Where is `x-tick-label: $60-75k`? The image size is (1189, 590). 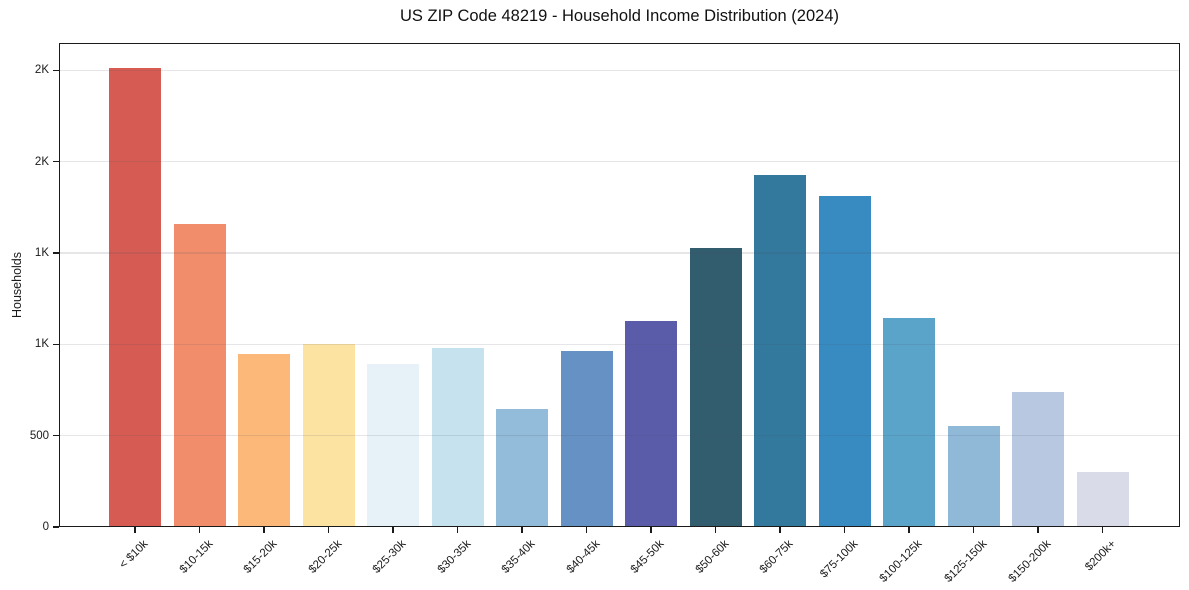 x-tick-label: $60-75k is located at coordinates (776, 557).